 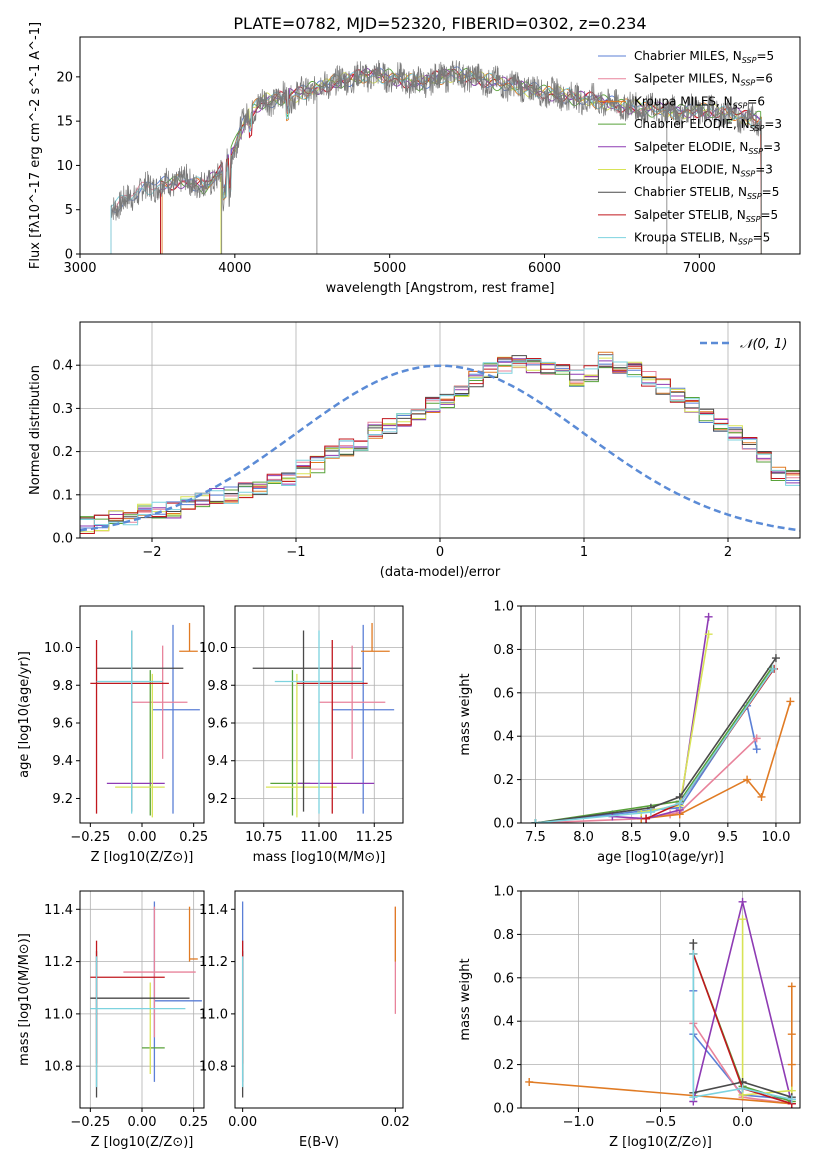 What do you see at coordinates (69, 210) in the screenshot?
I see `y-tick-label: 5` at bounding box center [69, 210].